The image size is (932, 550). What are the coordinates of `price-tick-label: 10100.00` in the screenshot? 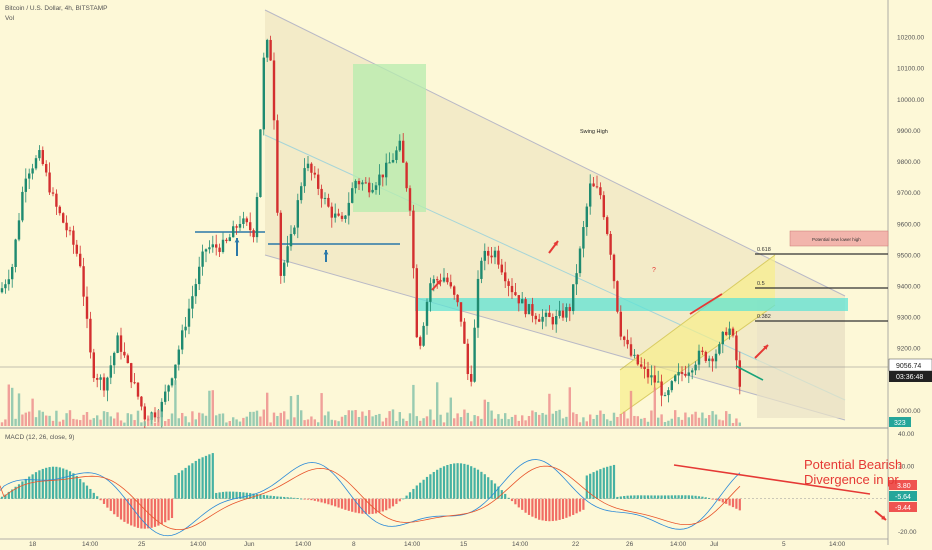 It's located at (910, 69).